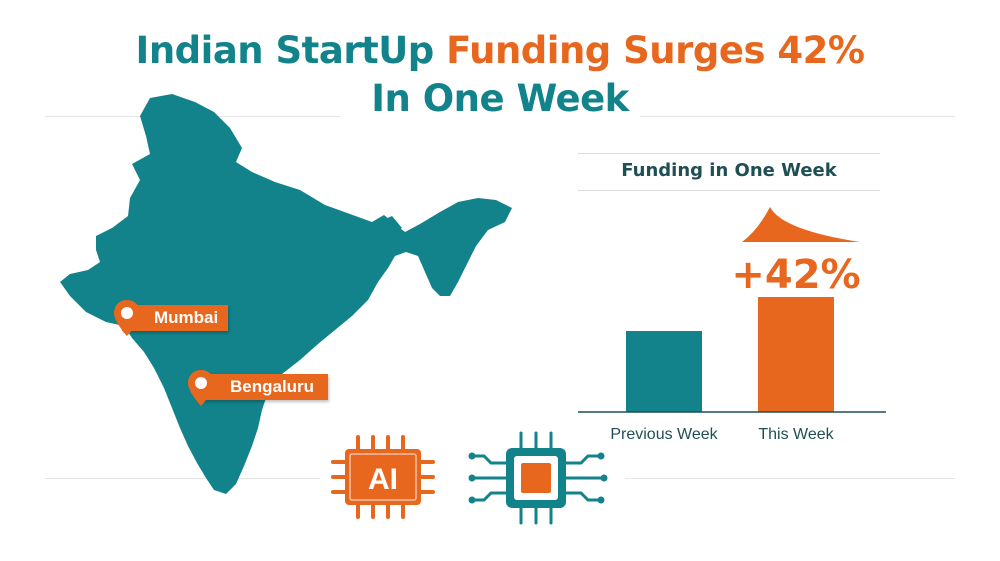 The height and width of the screenshot is (561, 1000). What do you see at coordinates (796, 354) in the screenshot?
I see `bar-this-week` at bounding box center [796, 354].